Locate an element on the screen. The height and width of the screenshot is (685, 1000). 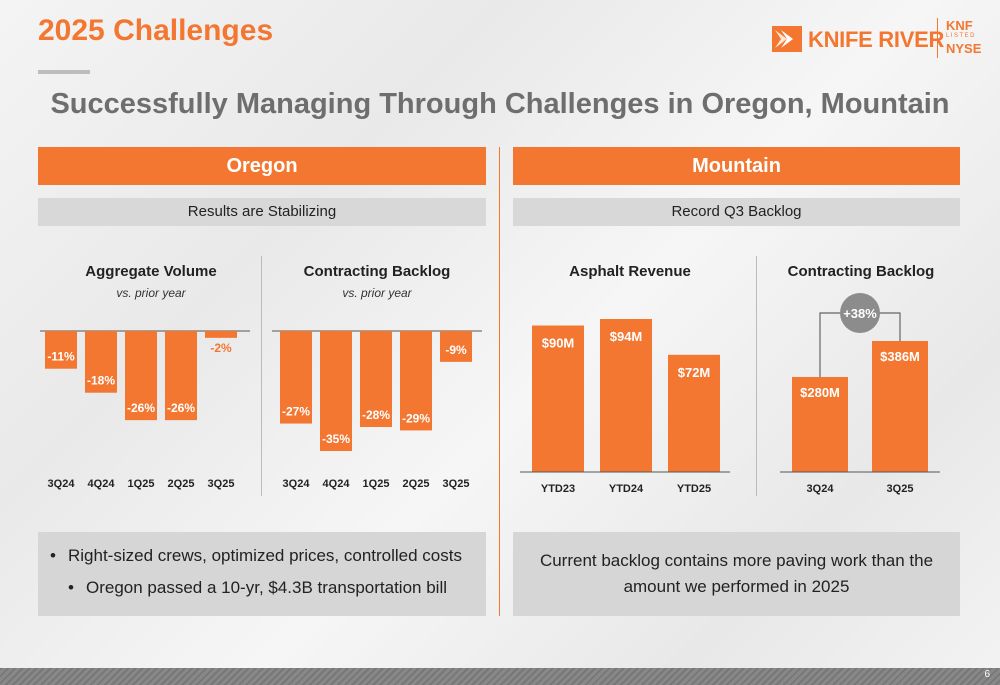
footer-bar is located at coordinates (500, 676).